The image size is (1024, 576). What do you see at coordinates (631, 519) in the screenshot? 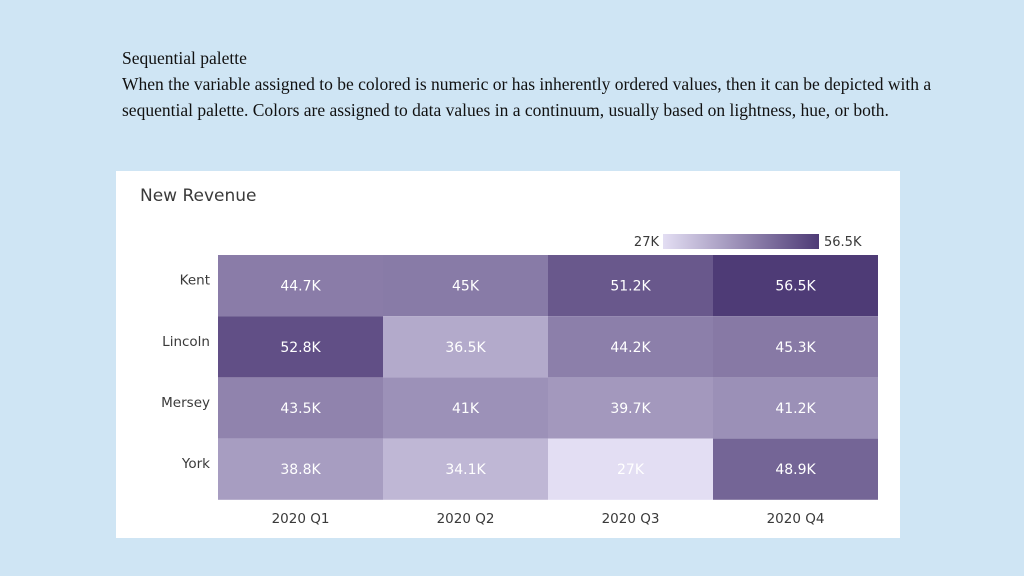
I see `column-label: 2020 Q3` at bounding box center [631, 519].